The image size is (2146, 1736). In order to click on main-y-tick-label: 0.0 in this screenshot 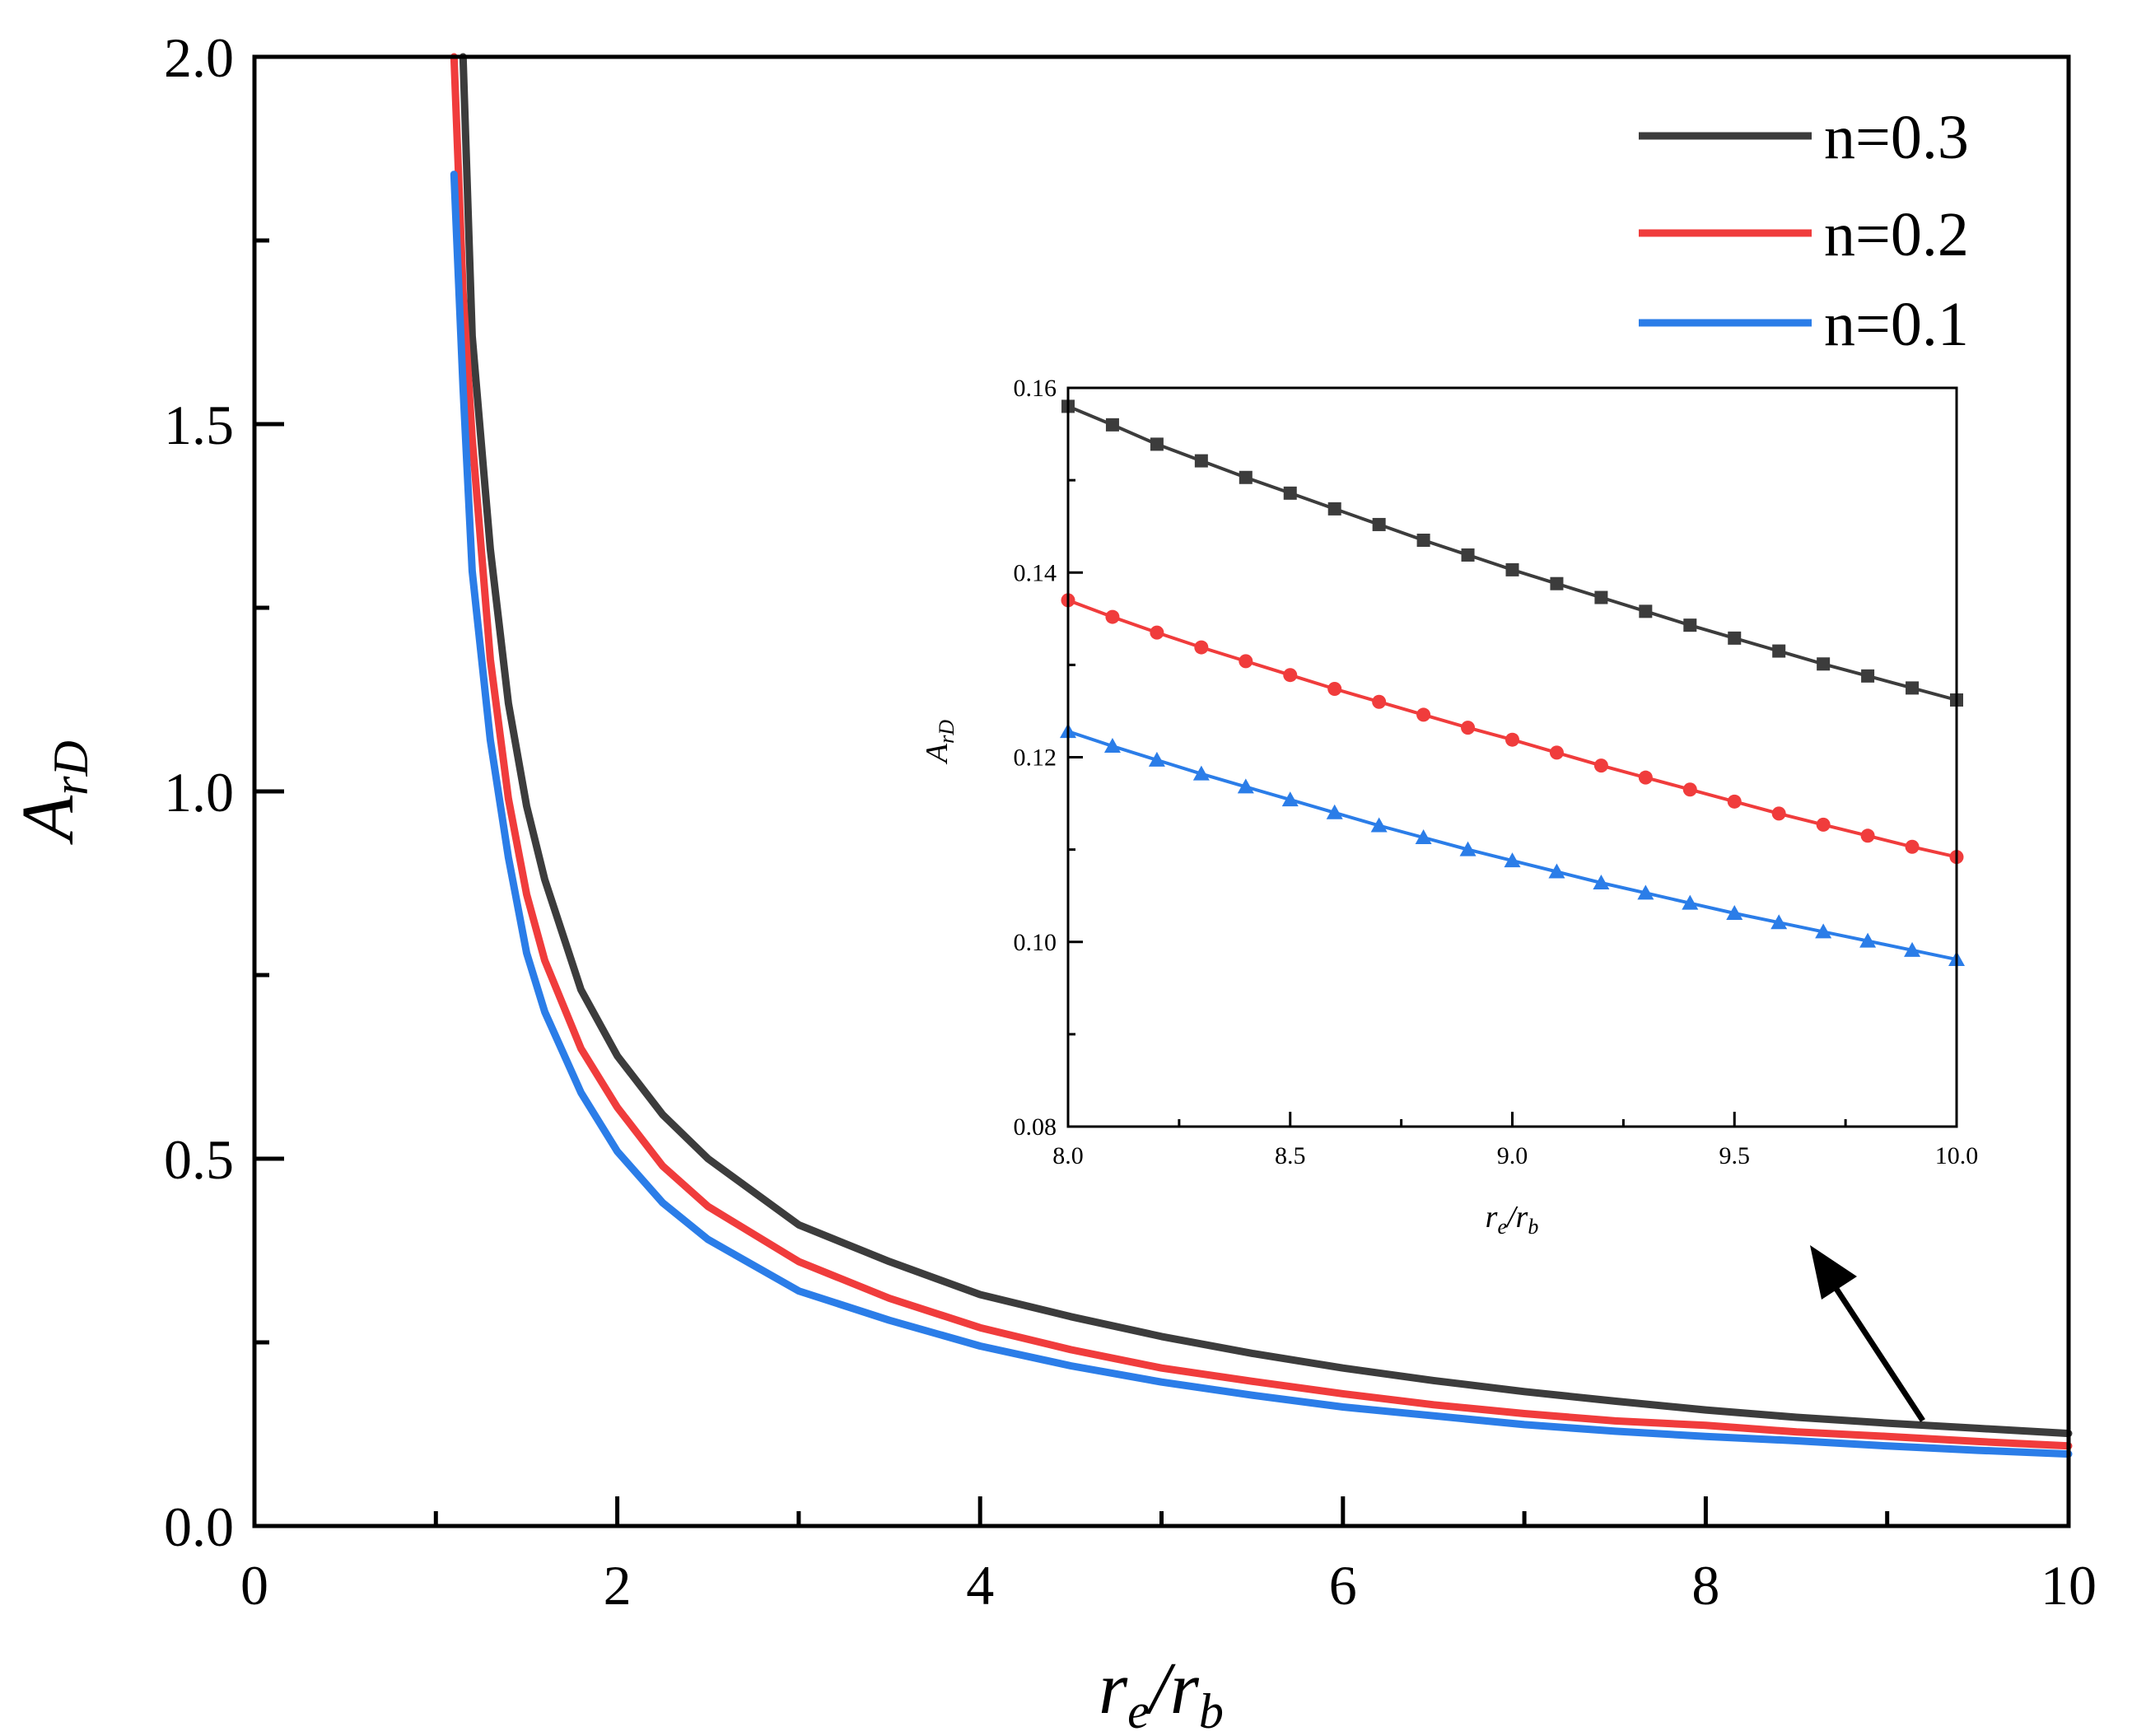, I will do `click(199, 1527)`.